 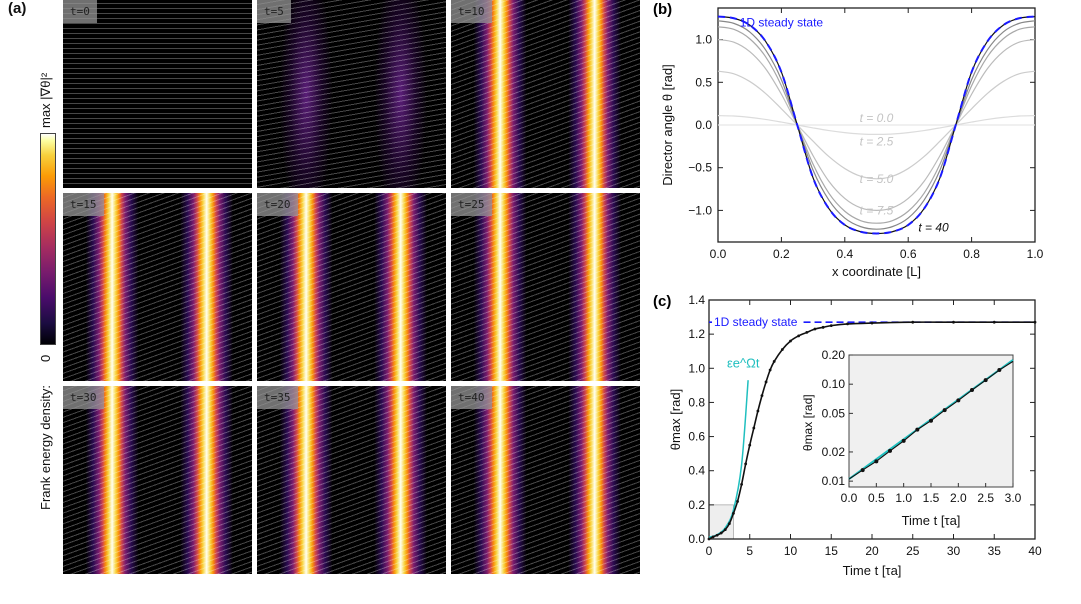 What do you see at coordinates (662, 9) in the screenshot?
I see `panel-b-label: (b)` at bounding box center [662, 9].